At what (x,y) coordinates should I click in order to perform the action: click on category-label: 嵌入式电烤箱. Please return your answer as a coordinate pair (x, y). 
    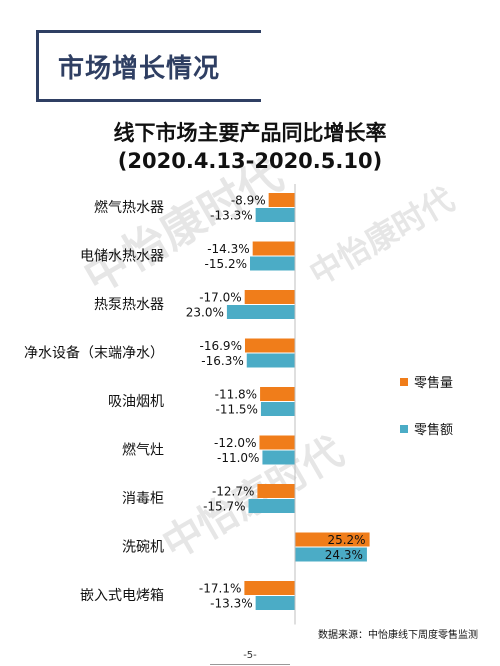
    Looking at the image, I should click on (122, 596).